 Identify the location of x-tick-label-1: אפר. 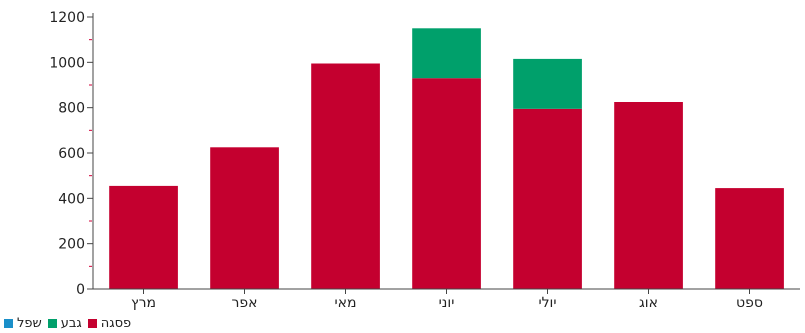
(244, 303).